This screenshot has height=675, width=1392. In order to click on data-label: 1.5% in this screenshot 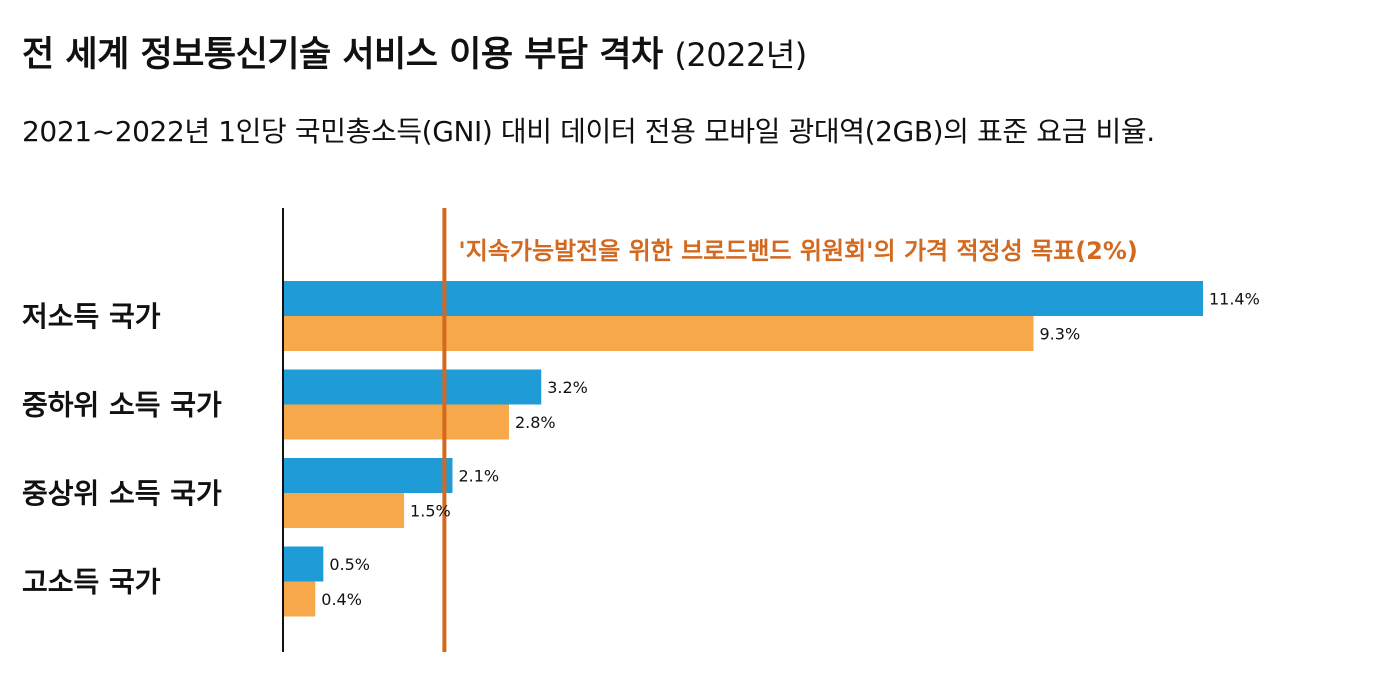, I will do `click(430, 511)`.